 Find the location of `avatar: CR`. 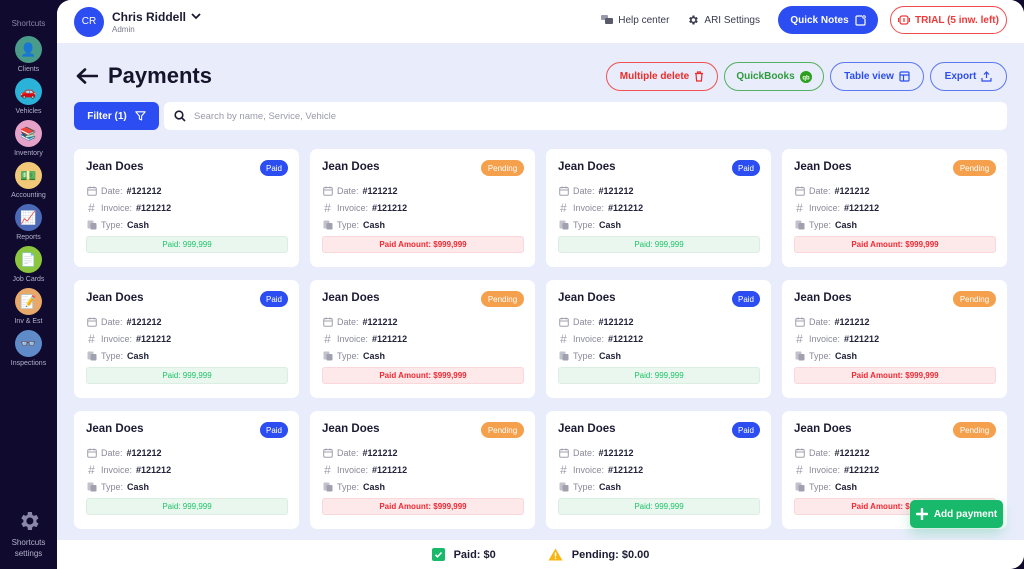

avatar: CR is located at coordinates (89, 21).